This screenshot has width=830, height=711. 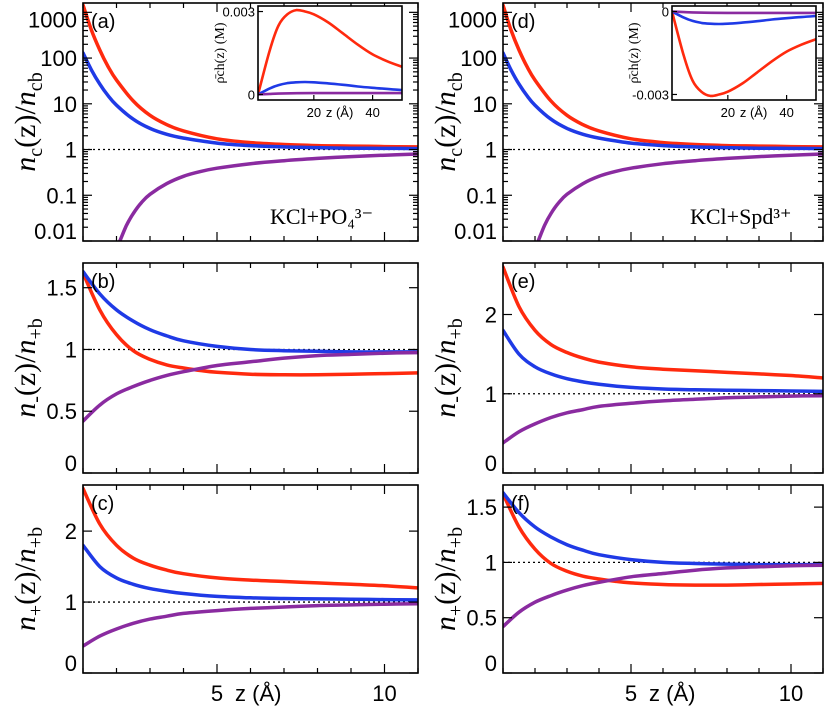 What do you see at coordinates (102, 504) in the screenshot?
I see `panel-label: (c)` at bounding box center [102, 504].